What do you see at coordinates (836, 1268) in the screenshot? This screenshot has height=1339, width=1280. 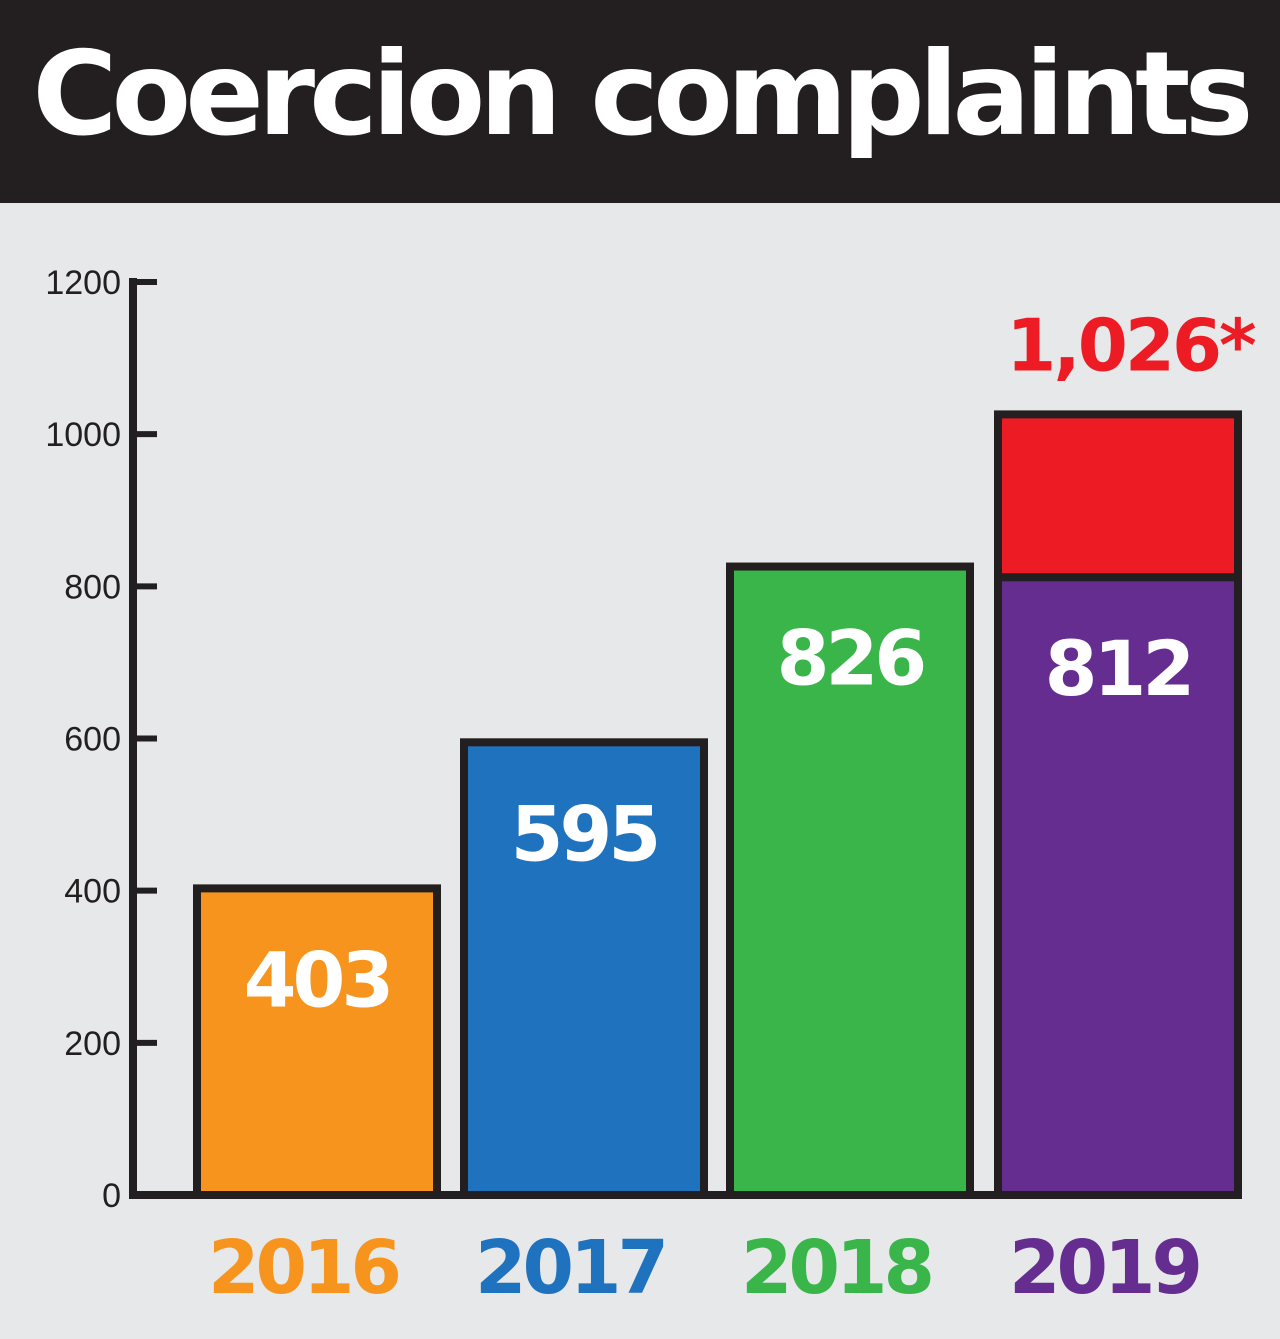 I see `x-category-label: 2018` at bounding box center [836, 1268].